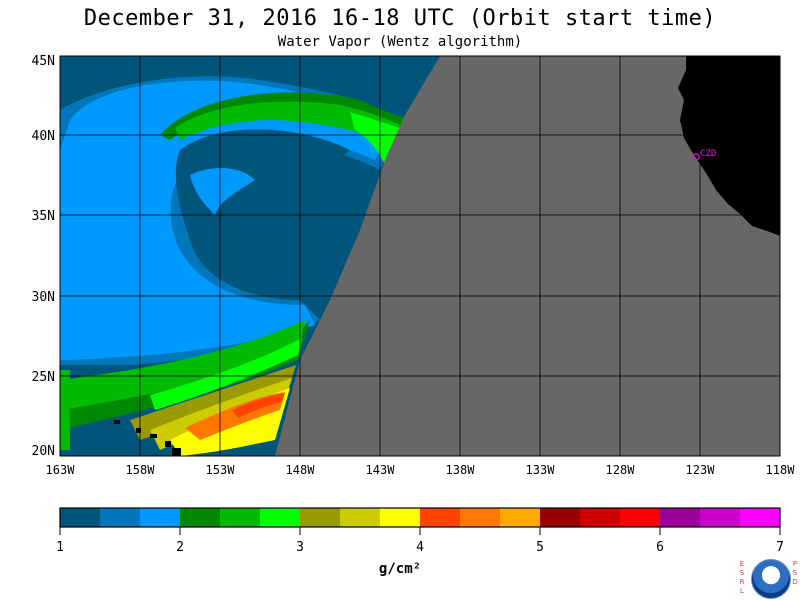  I want to click on legend-tick-label: 4, so click(420, 547).